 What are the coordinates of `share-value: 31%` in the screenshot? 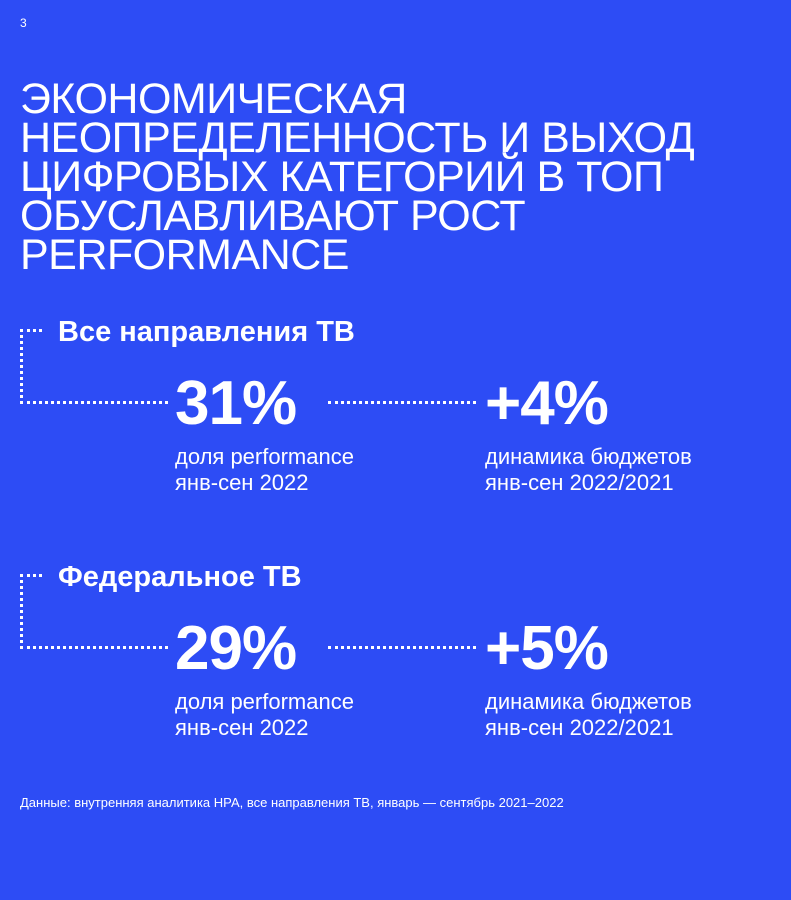 It's located at (236, 403).